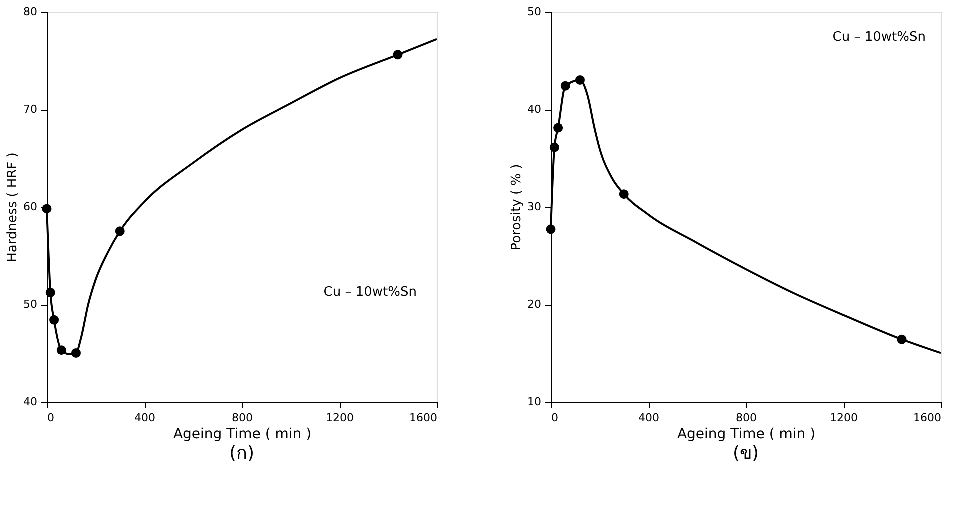 This screenshot has height=509, width=972. I want to click on y-tick-label: 70, so click(31, 109).